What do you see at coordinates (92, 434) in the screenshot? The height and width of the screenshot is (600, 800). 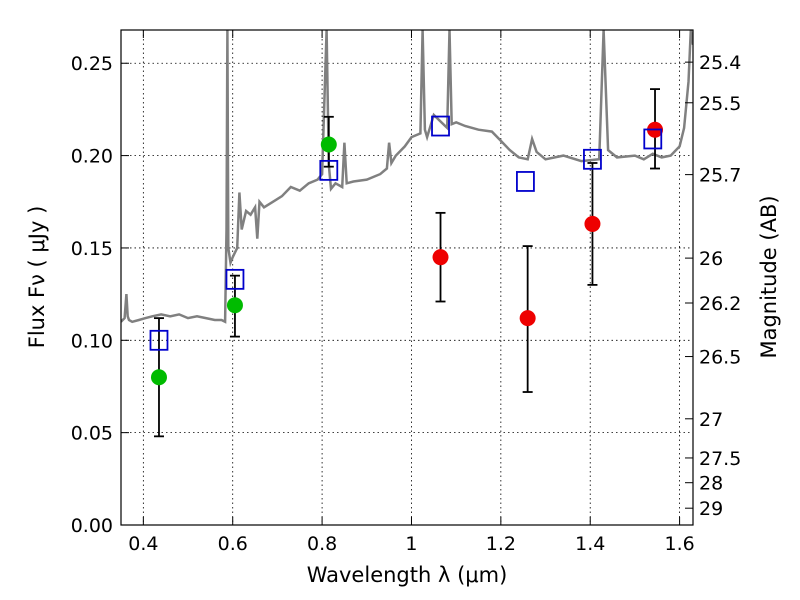 I see `y-tick-label: 0.05` at bounding box center [92, 434].